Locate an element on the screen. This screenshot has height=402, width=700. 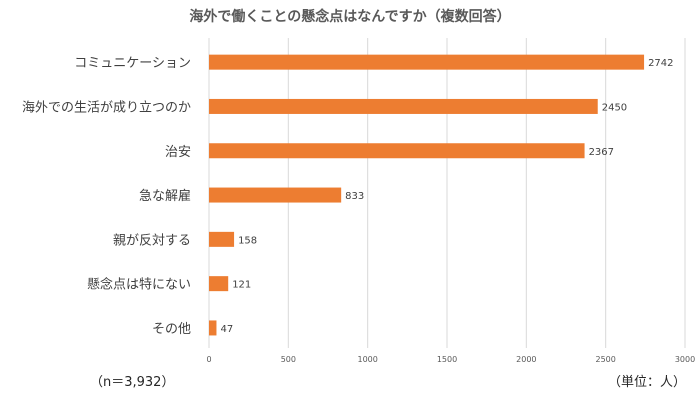
category-label: その他 is located at coordinates (171, 329).